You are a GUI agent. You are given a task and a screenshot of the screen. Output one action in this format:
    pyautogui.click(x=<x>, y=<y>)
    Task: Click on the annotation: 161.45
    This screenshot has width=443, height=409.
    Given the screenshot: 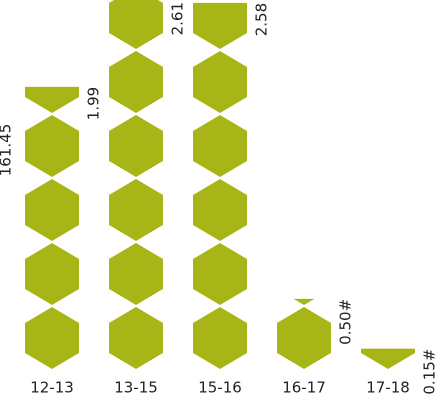 What is the action you would take?
    pyautogui.click(x=7, y=150)
    